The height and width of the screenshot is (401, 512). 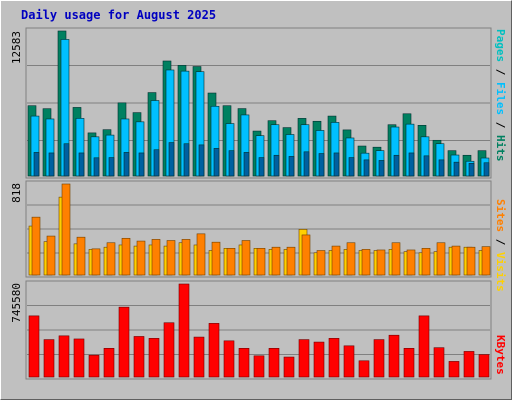 What do you see at coordinates (500, 245) in the screenshot?
I see `legend-sites-visits: Sites / Visits` at bounding box center [500, 245].